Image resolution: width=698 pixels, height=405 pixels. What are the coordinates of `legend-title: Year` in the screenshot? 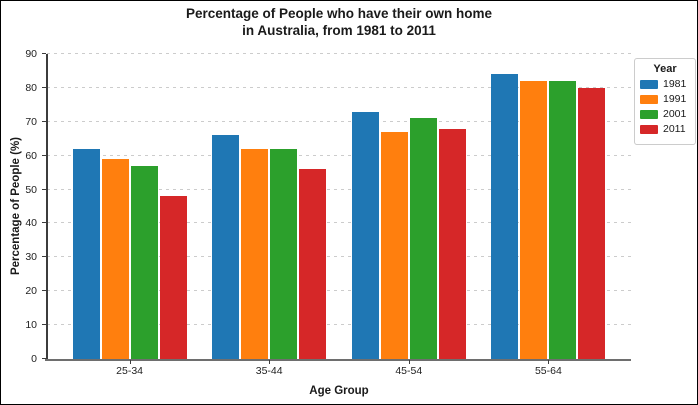 It's located at (665, 69).